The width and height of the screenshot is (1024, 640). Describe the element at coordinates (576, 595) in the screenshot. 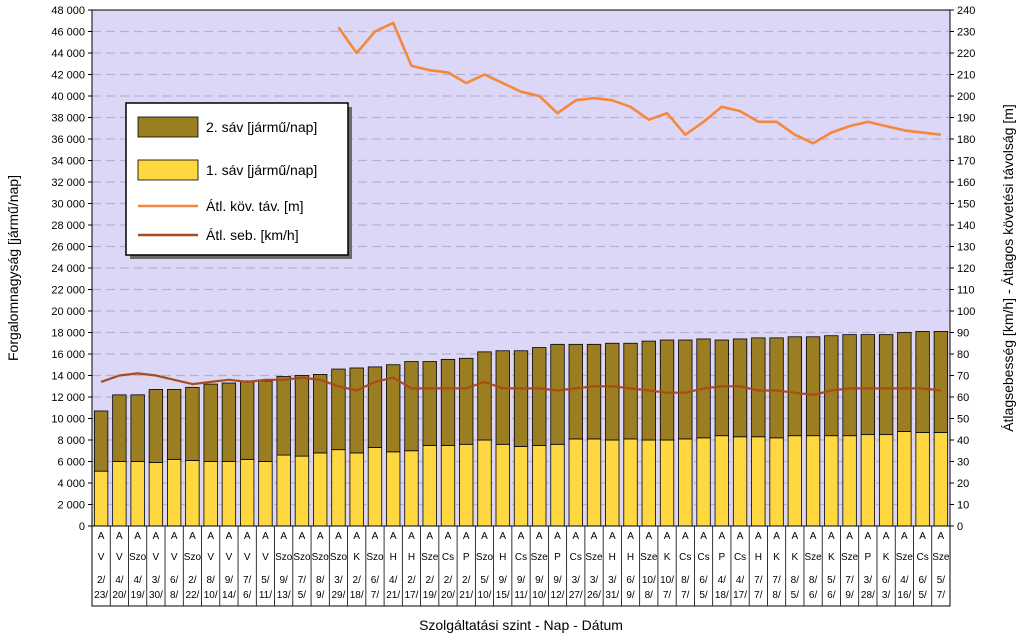

I see `category-date-part2: 27/` at that location.